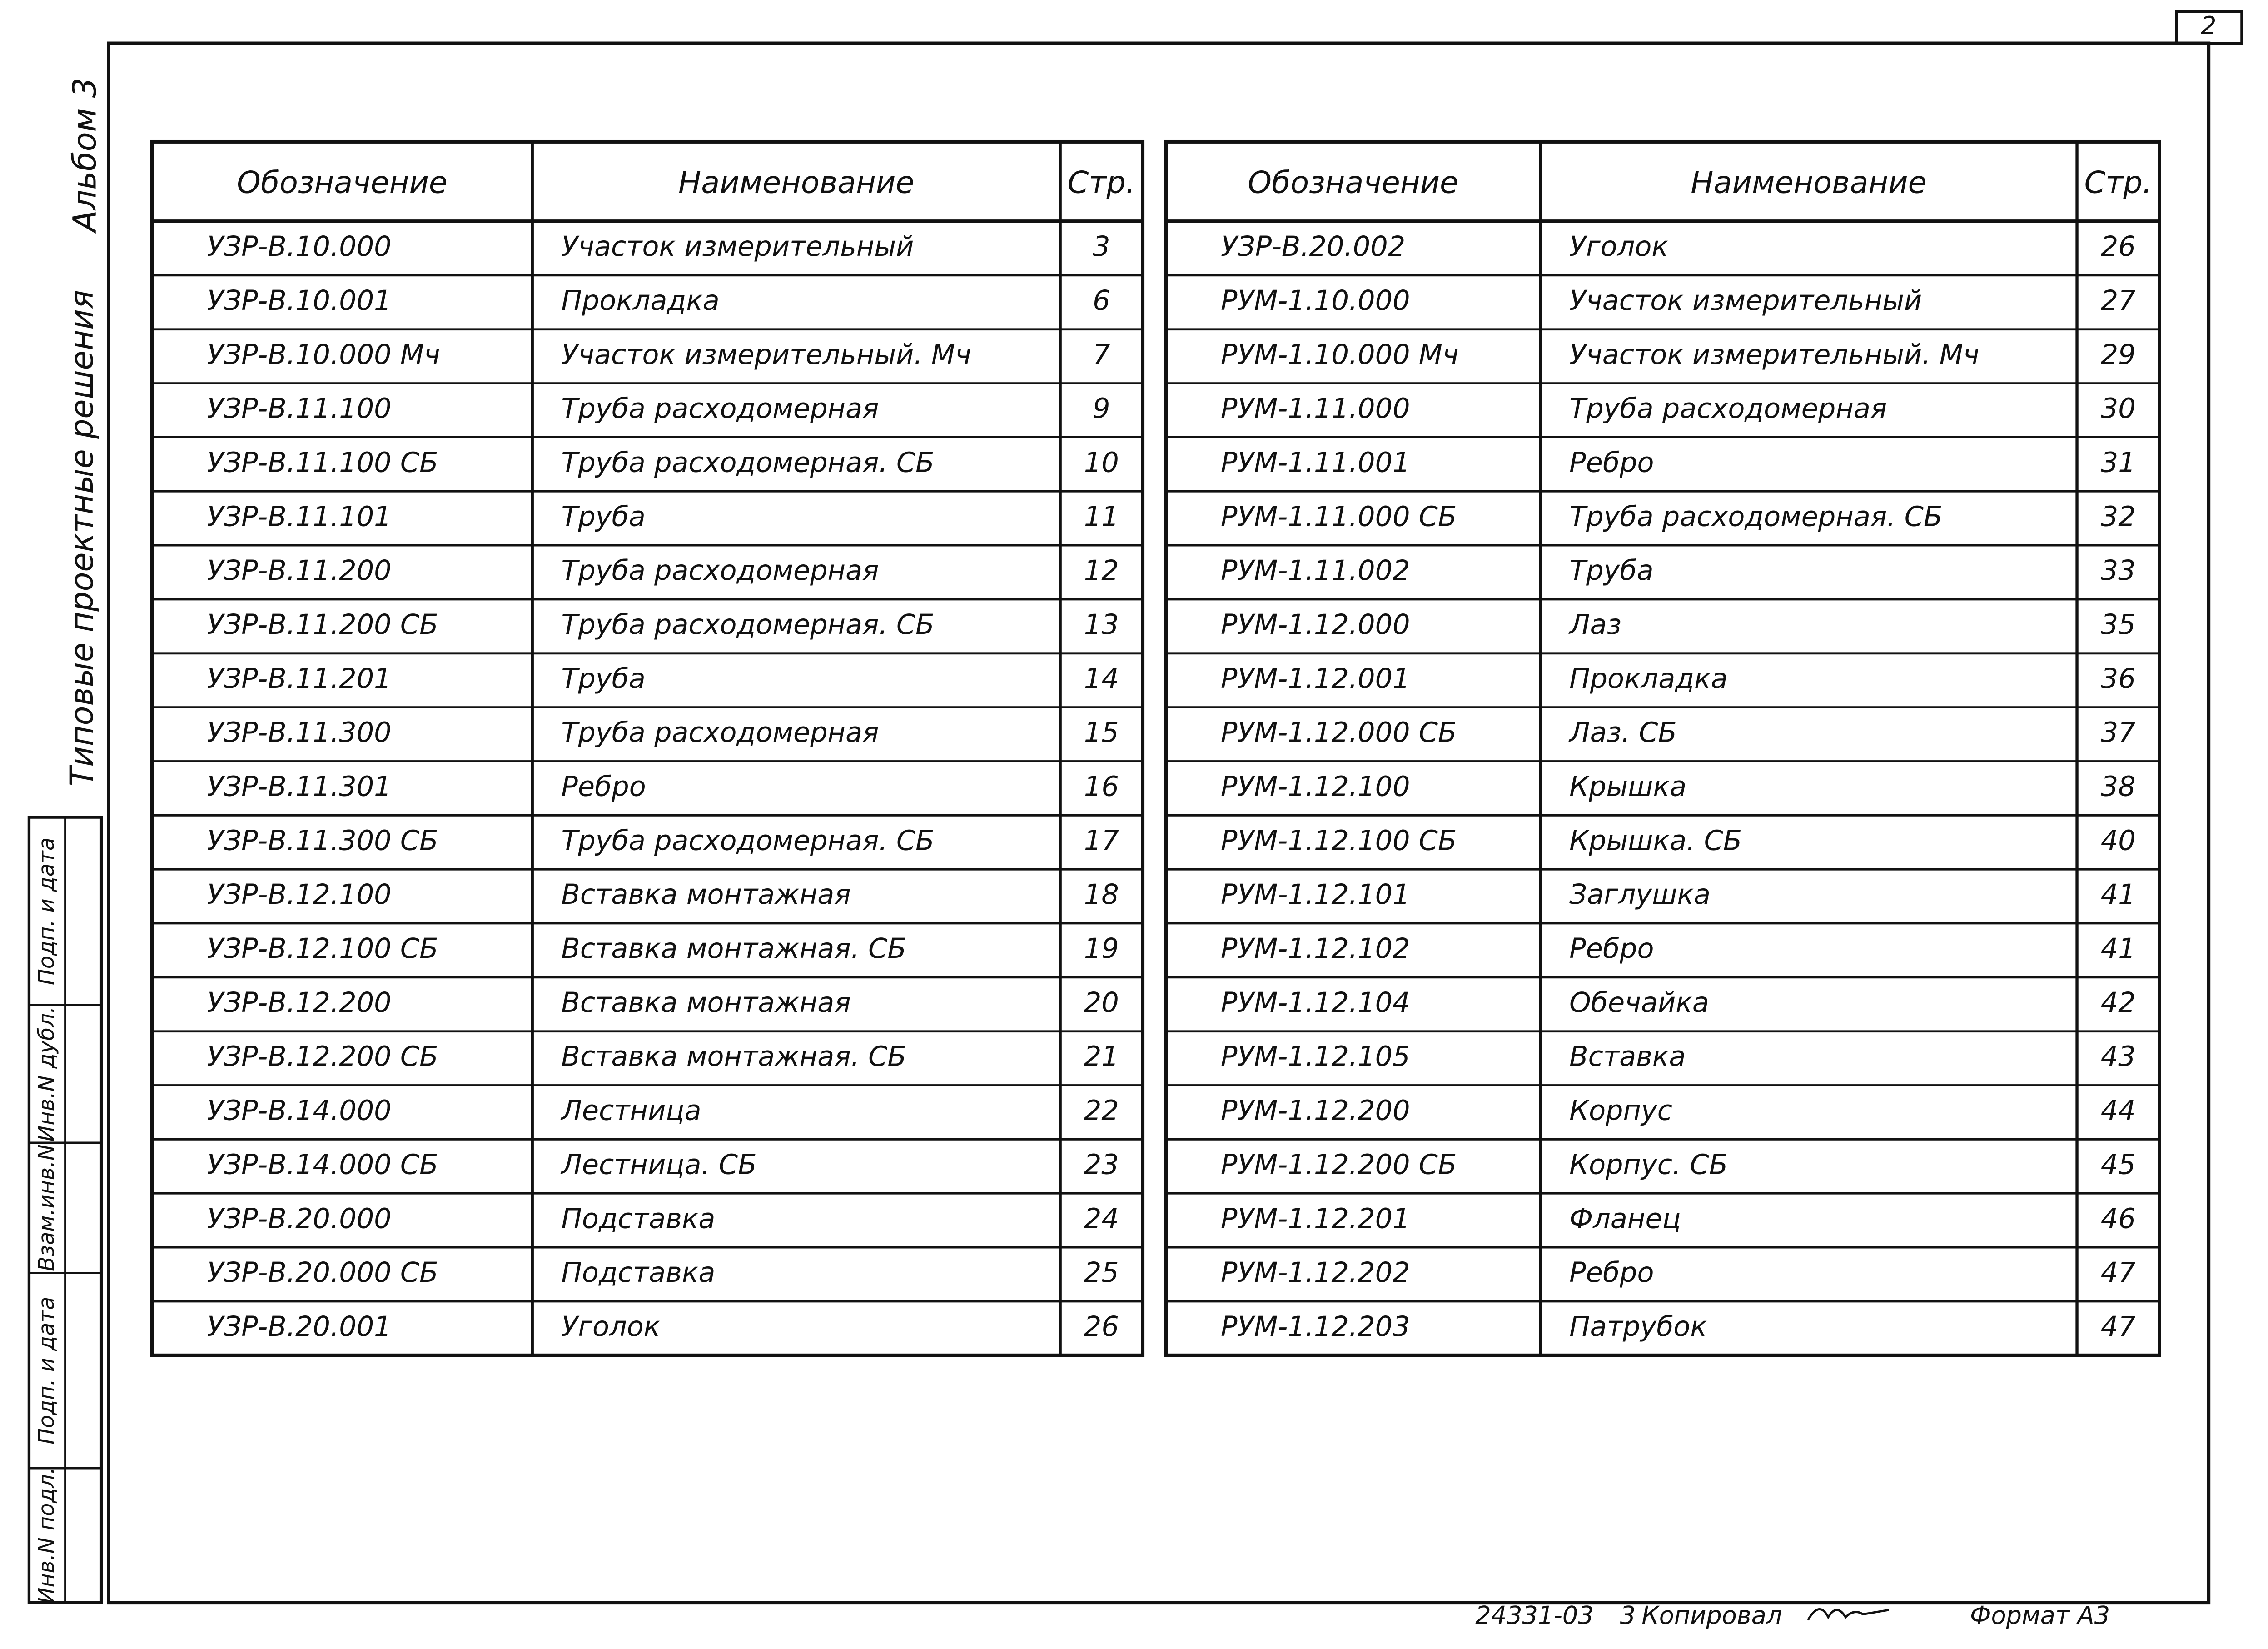 The width and height of the screenshot is (2268, 1649). What do you see at coordinates (46, 911) in the screenshot?
I see `stamp-label: Подп. и дата` at bounding box center [46, 911].